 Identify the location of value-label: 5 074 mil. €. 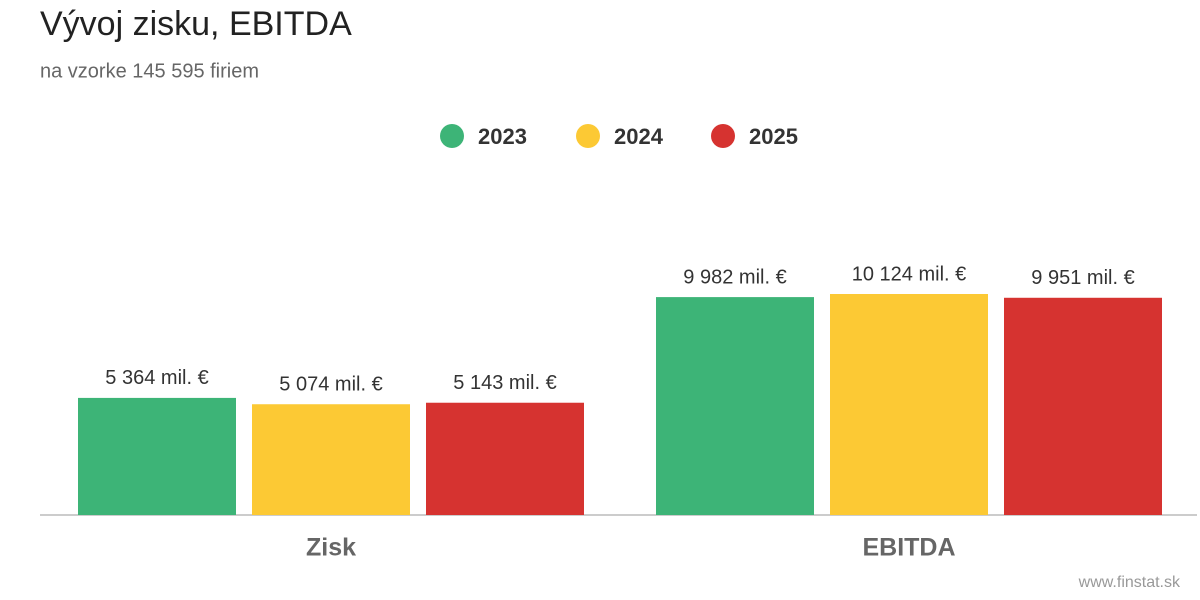
(330, 385).